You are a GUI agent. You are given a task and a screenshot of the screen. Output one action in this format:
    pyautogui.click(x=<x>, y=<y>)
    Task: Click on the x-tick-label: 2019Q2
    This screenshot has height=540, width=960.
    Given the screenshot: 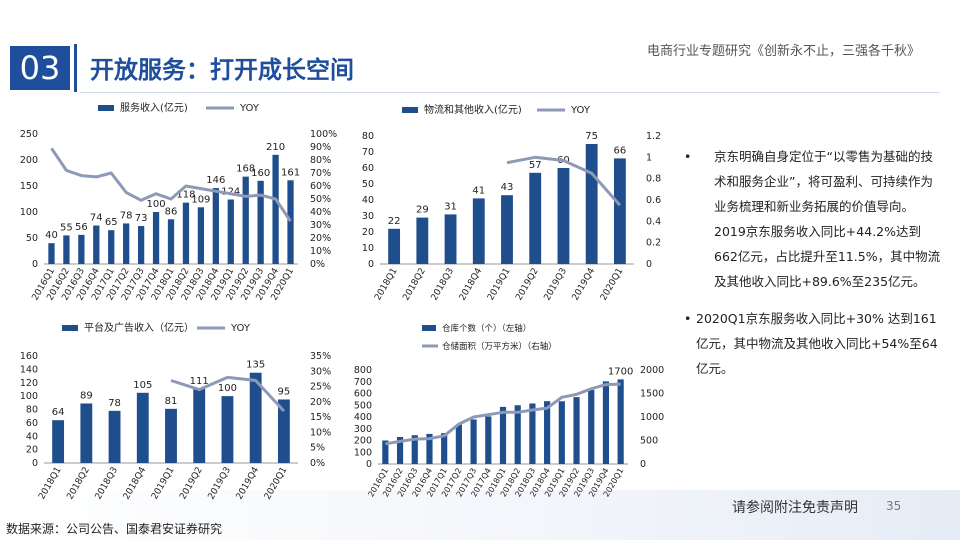 What is the action you would take?
    pyautogui.click(x=527, y=285)
    